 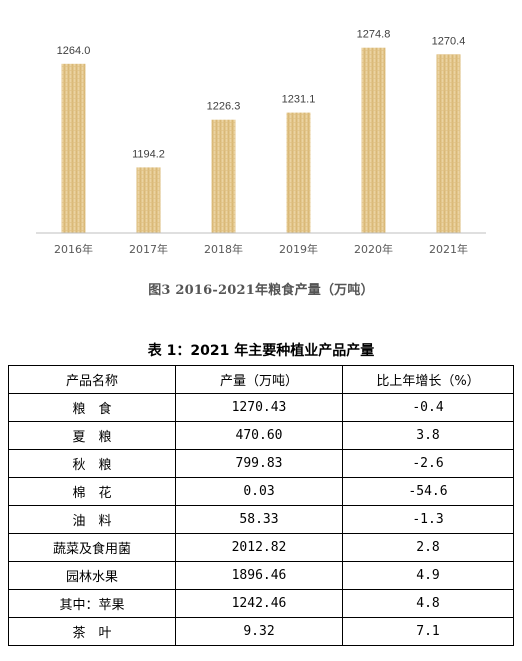 I want to click on data-label: 1270.4, so click(x=449, y=41).